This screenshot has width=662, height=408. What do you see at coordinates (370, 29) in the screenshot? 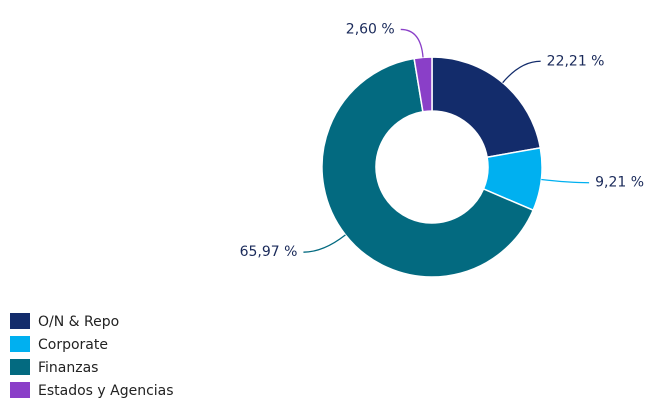
I see `data-label: 2,60 %` at bounding box center [370, 29].